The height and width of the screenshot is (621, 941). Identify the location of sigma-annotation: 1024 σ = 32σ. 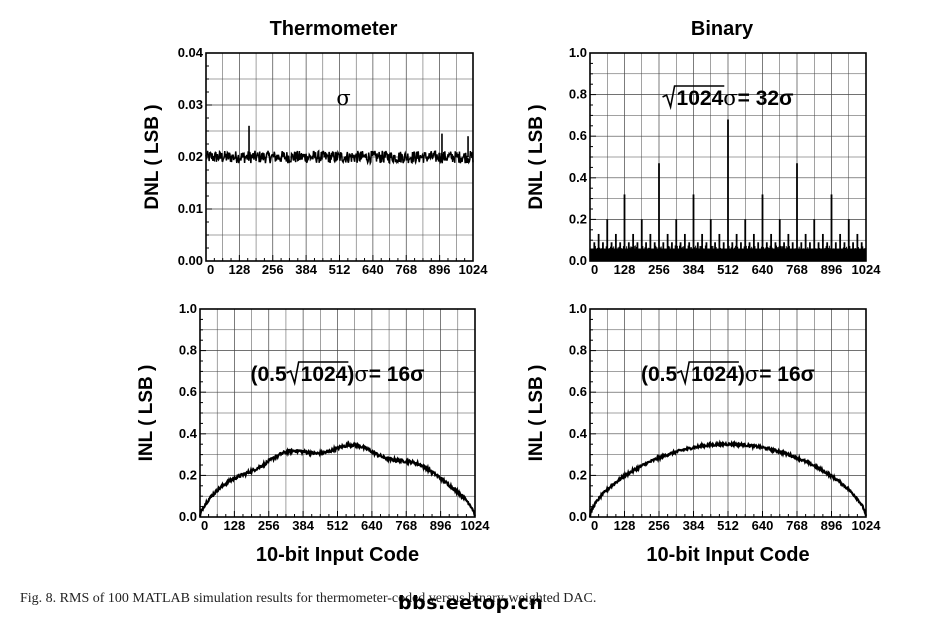
(728, 98).